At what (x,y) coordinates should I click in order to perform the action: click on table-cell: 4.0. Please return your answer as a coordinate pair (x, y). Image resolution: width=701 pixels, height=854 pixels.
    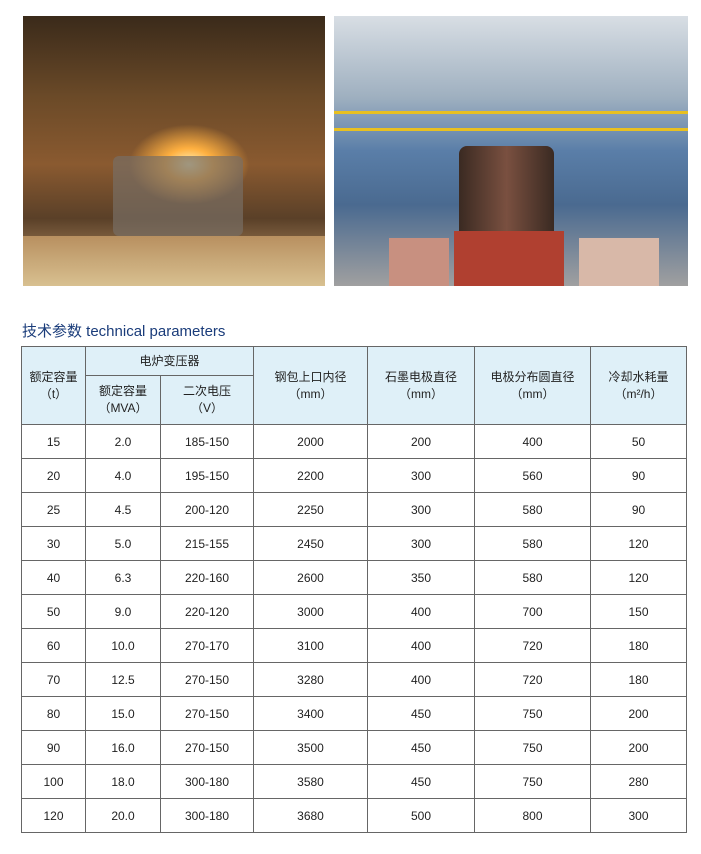
    Looking at the image, I should click on (123, 475).